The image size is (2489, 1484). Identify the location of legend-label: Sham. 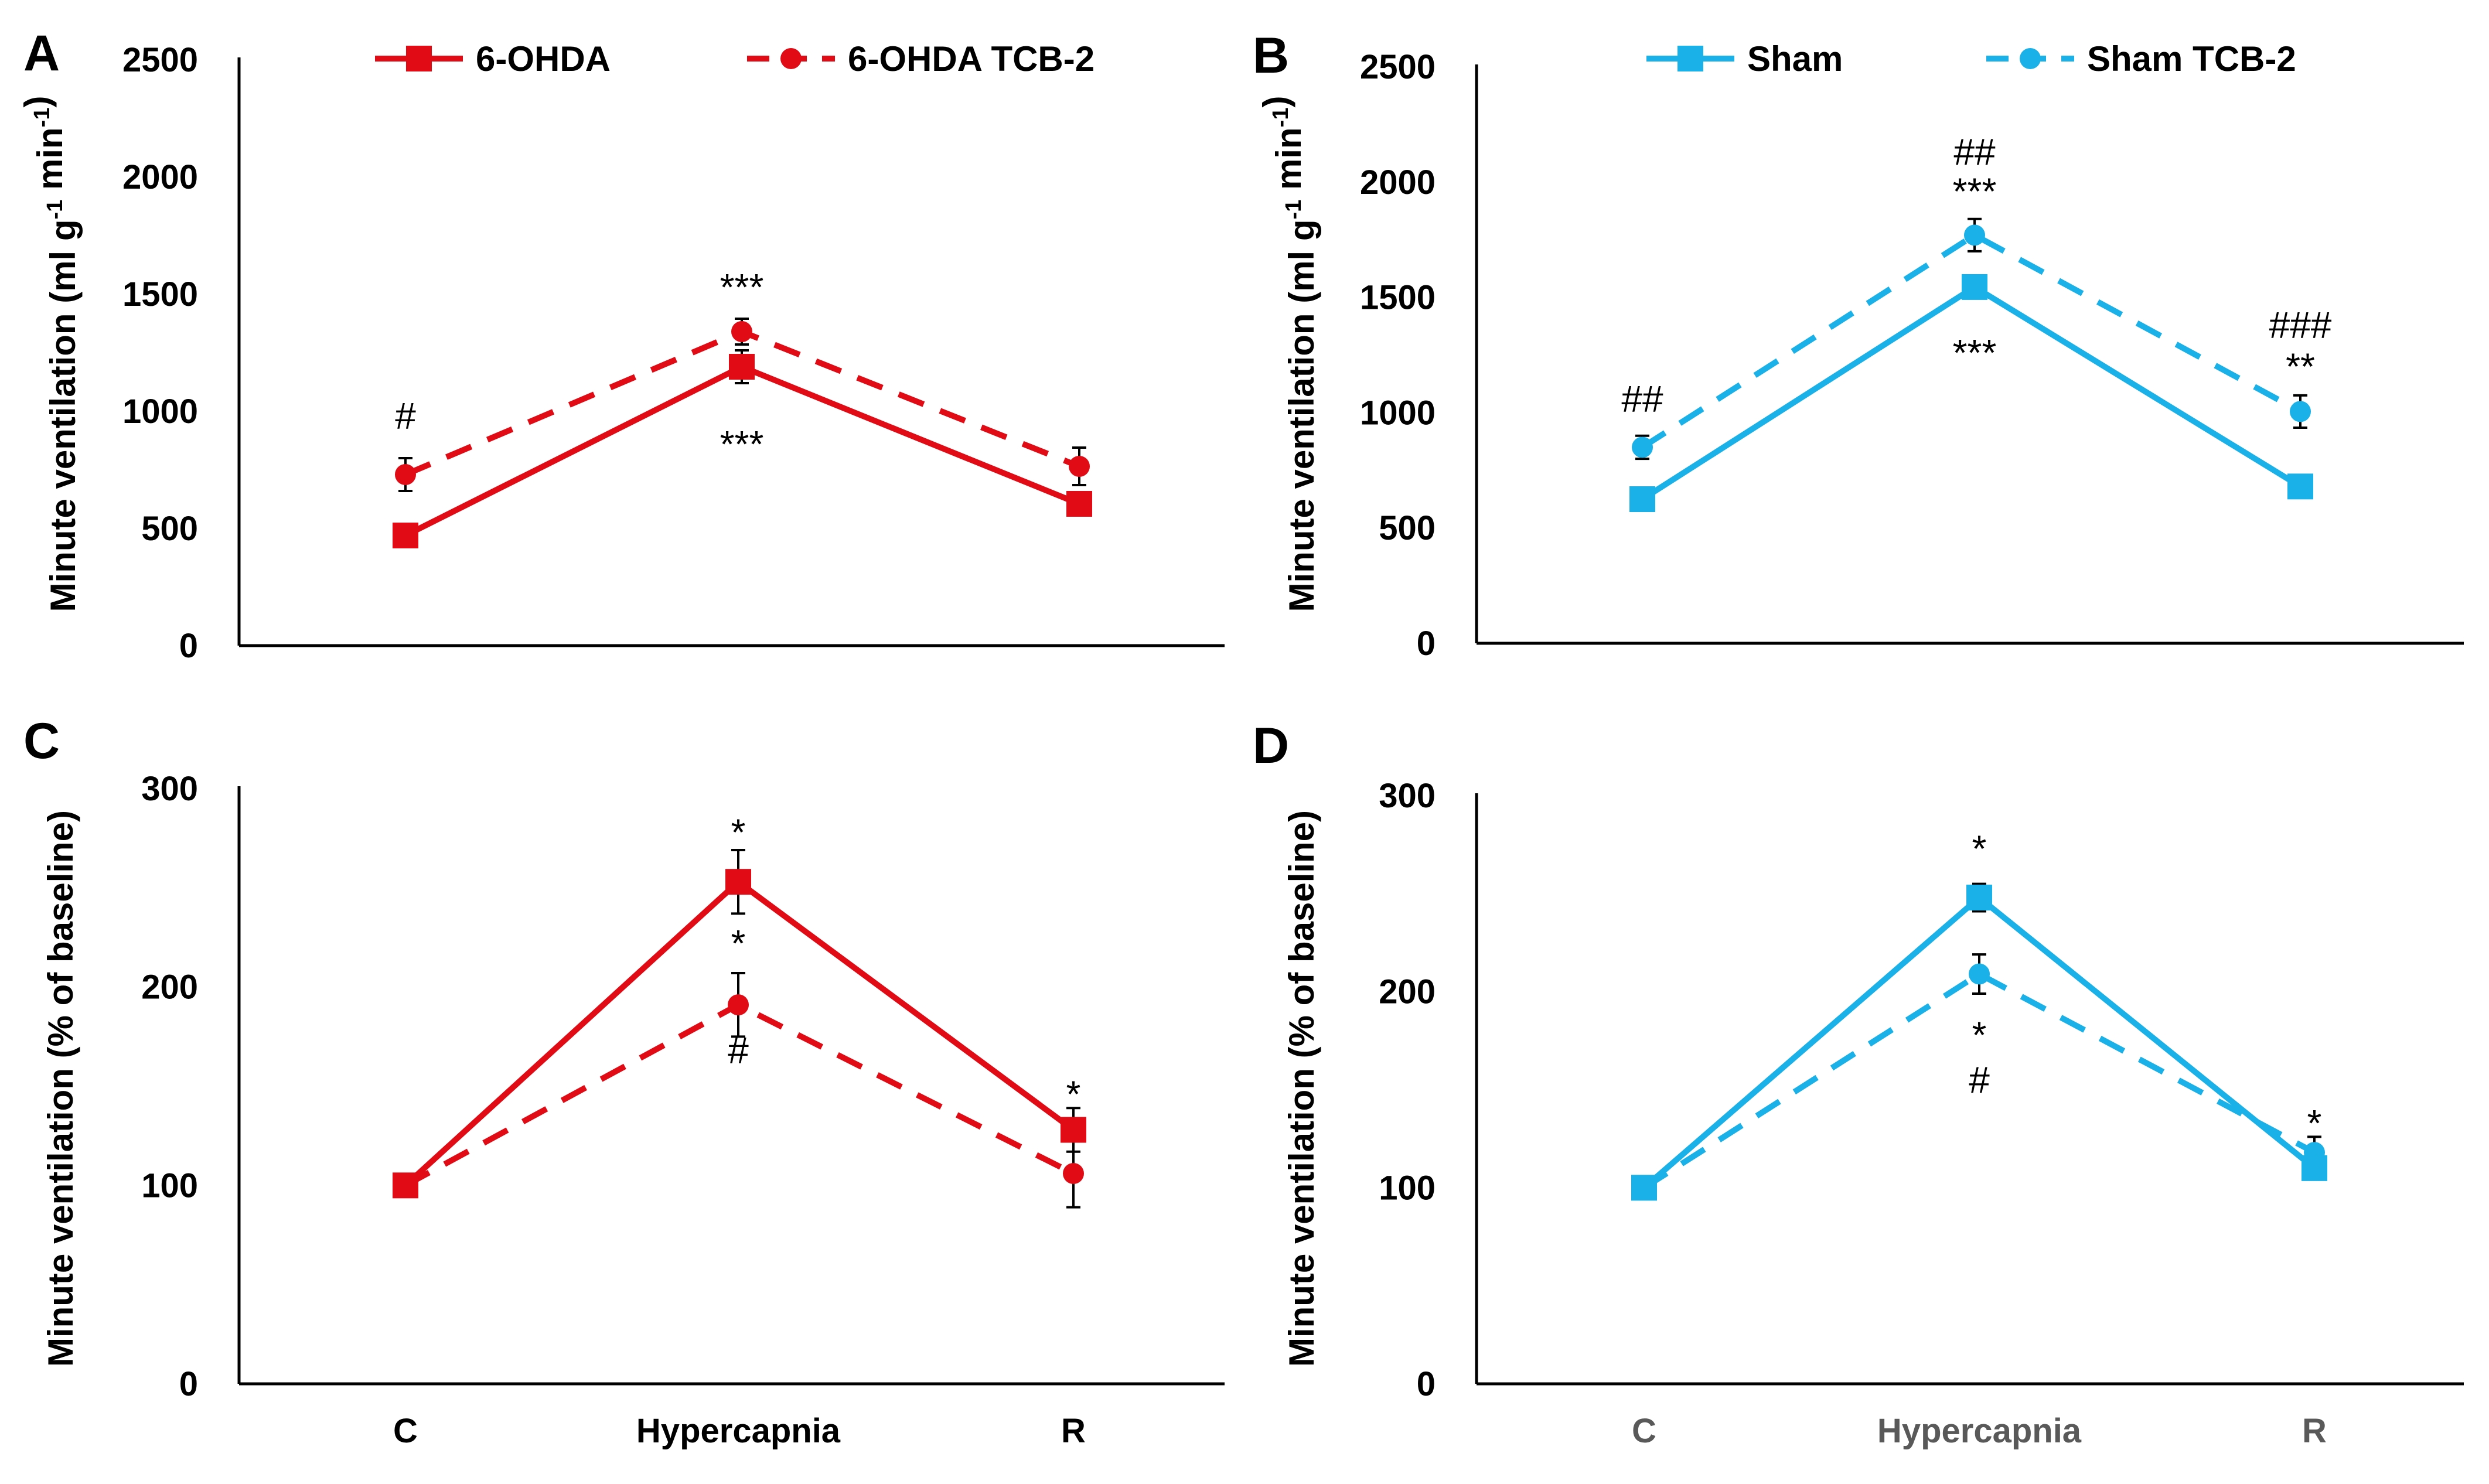
(1795, 59).